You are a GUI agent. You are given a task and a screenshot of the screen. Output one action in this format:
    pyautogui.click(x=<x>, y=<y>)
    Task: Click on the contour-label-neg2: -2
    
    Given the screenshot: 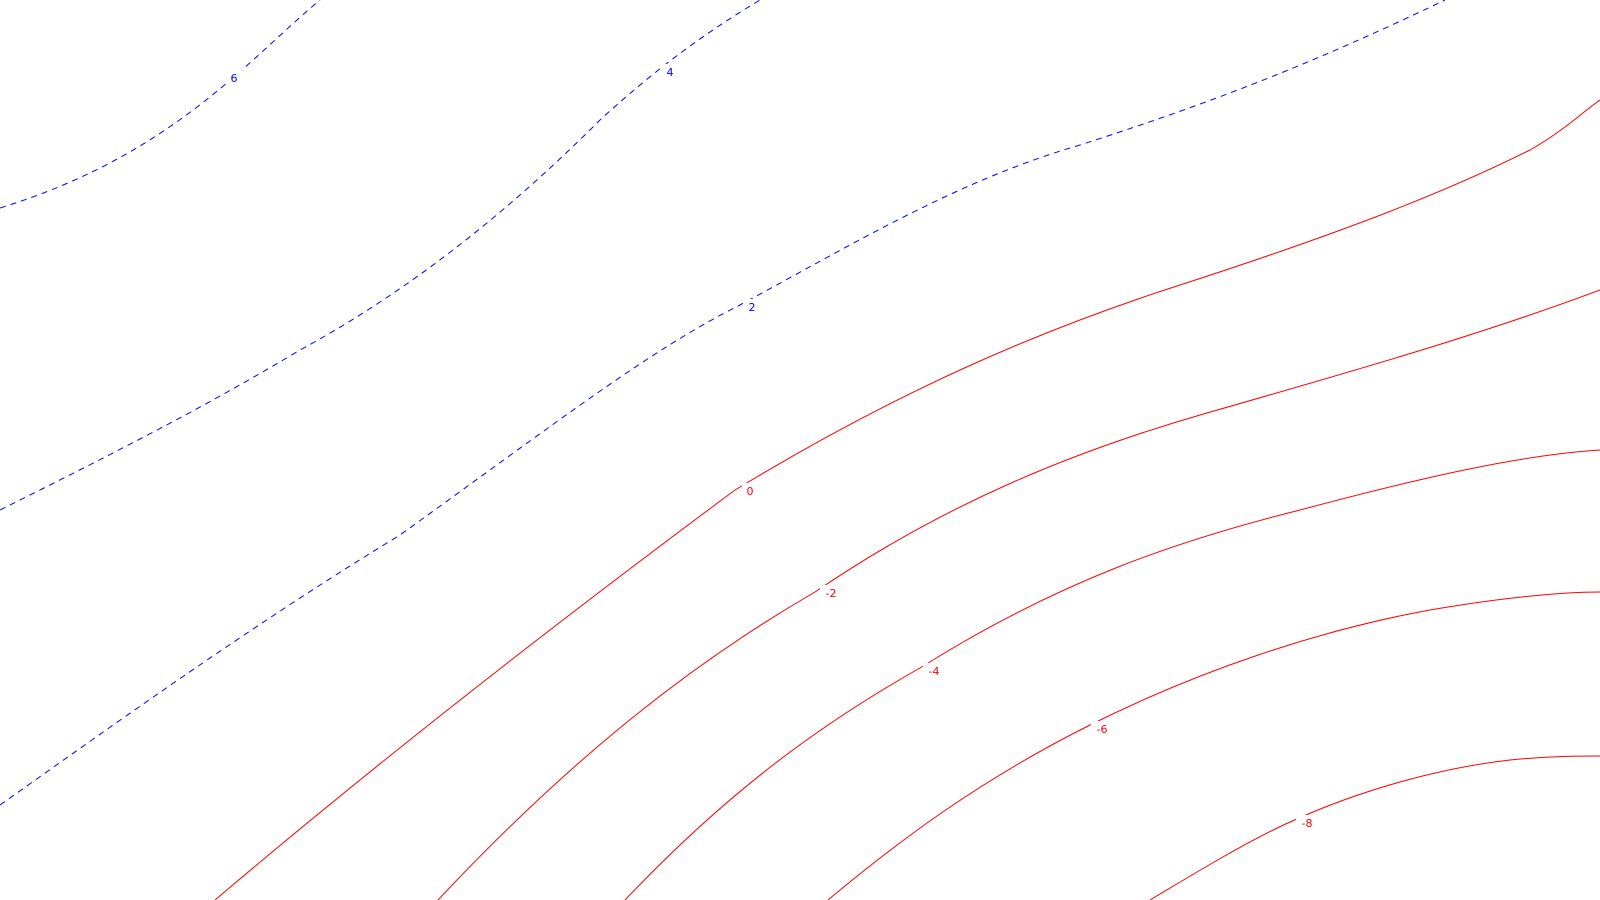 What is the action you would take?
    pyautogui.click(x=831, y=593)
    